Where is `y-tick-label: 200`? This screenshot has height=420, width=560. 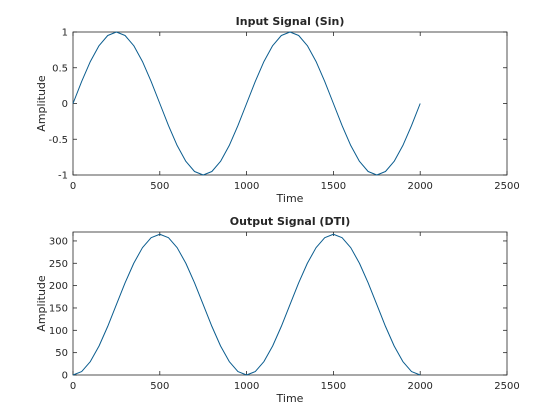
y-tick-label: 200 is located at coordinates (58, 286).